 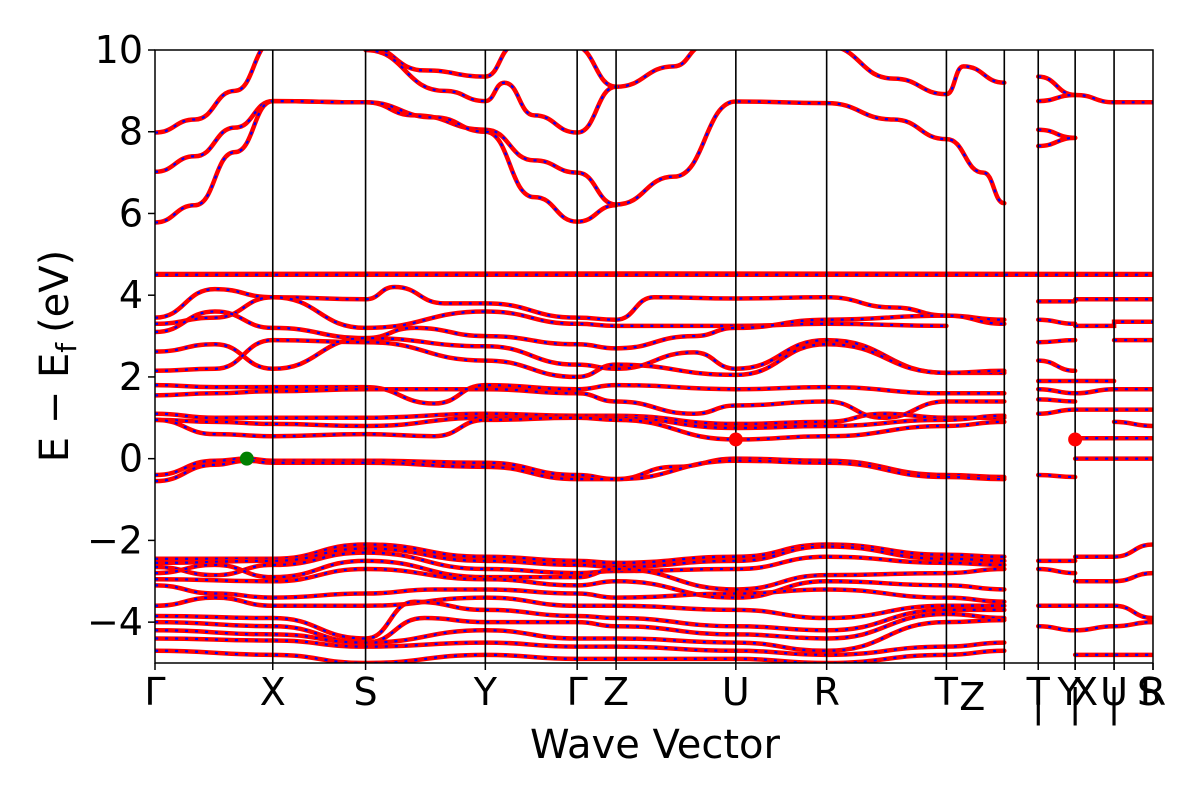 I want to click on y-tick-label: 4, so click(x=131, y=295).